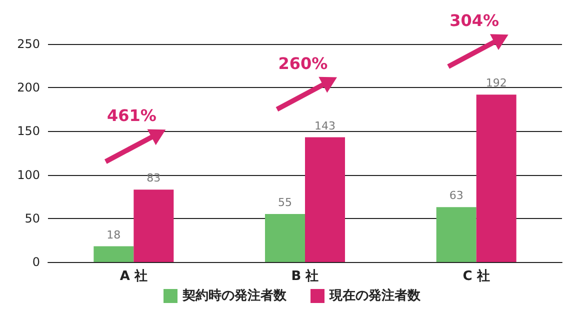  What do you see at coordinates (475, 20) in the screenshot?
I see `text: 304%` at bounding box center [475, 20].